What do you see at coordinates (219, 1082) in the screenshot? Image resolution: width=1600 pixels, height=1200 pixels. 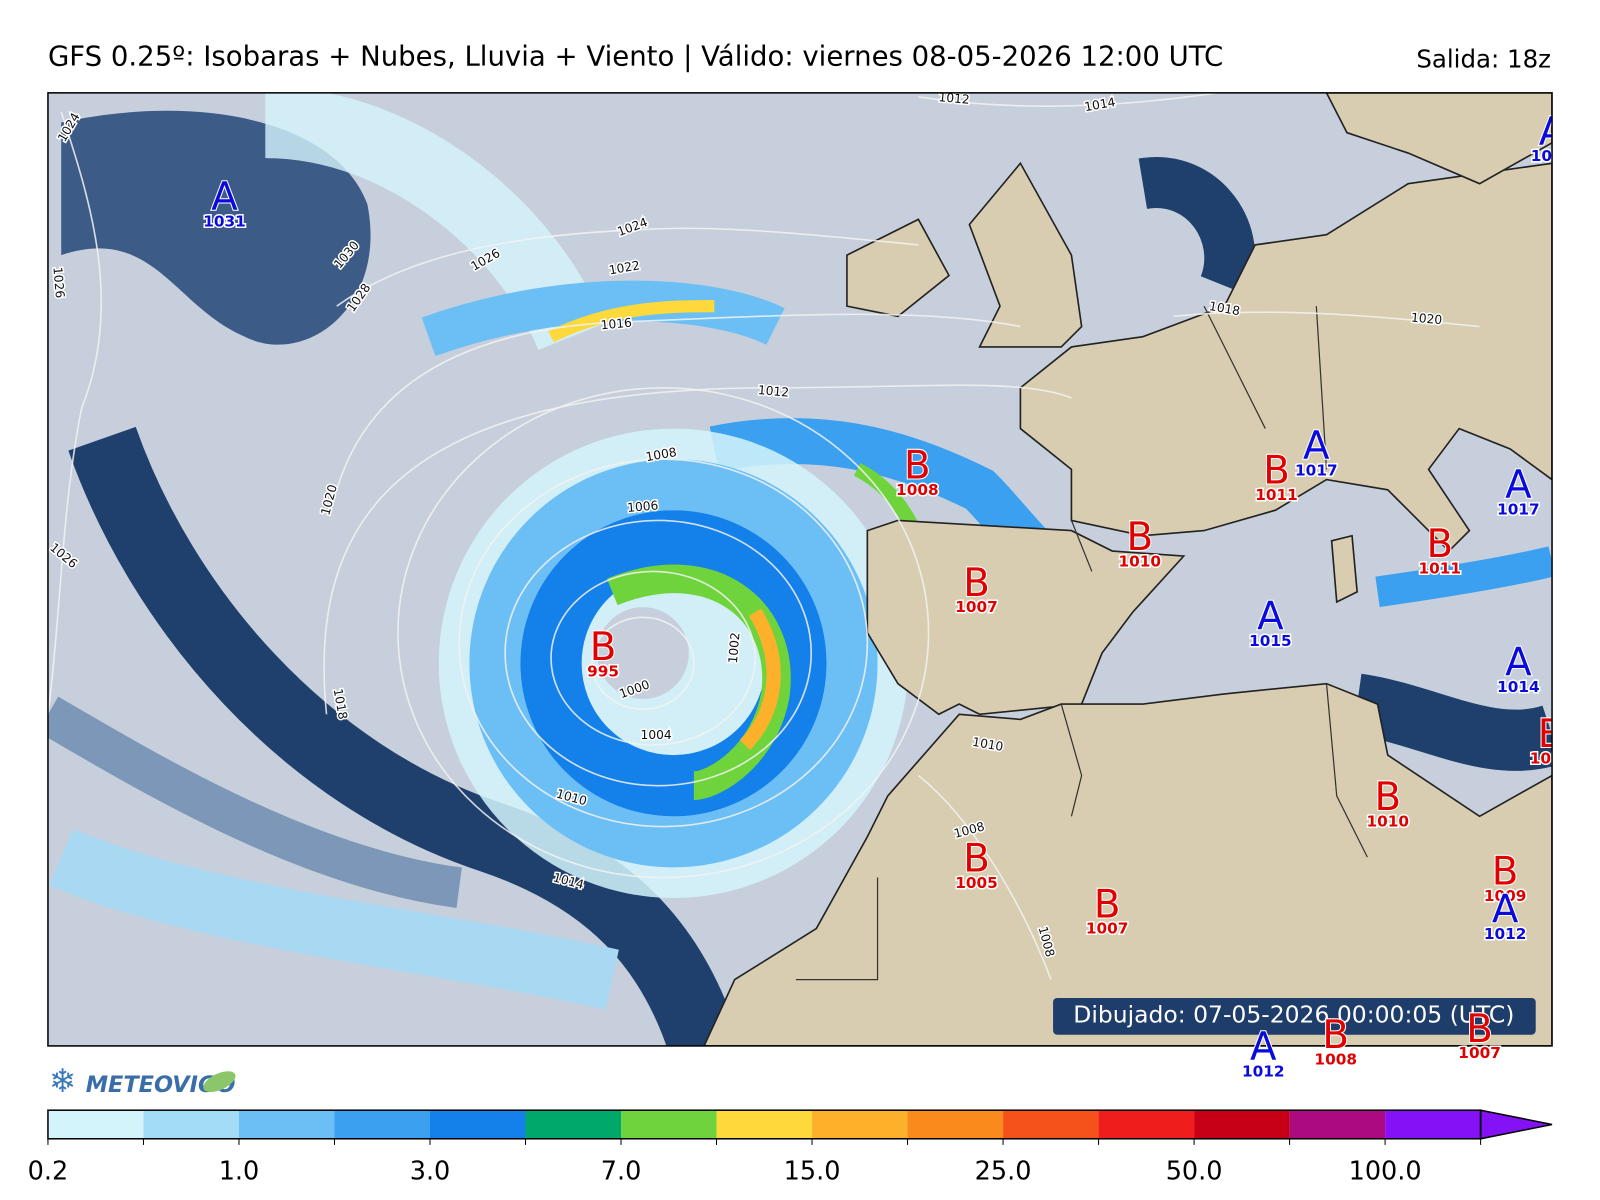 I see `logo-leaf` at bounding box center [219, 1082].